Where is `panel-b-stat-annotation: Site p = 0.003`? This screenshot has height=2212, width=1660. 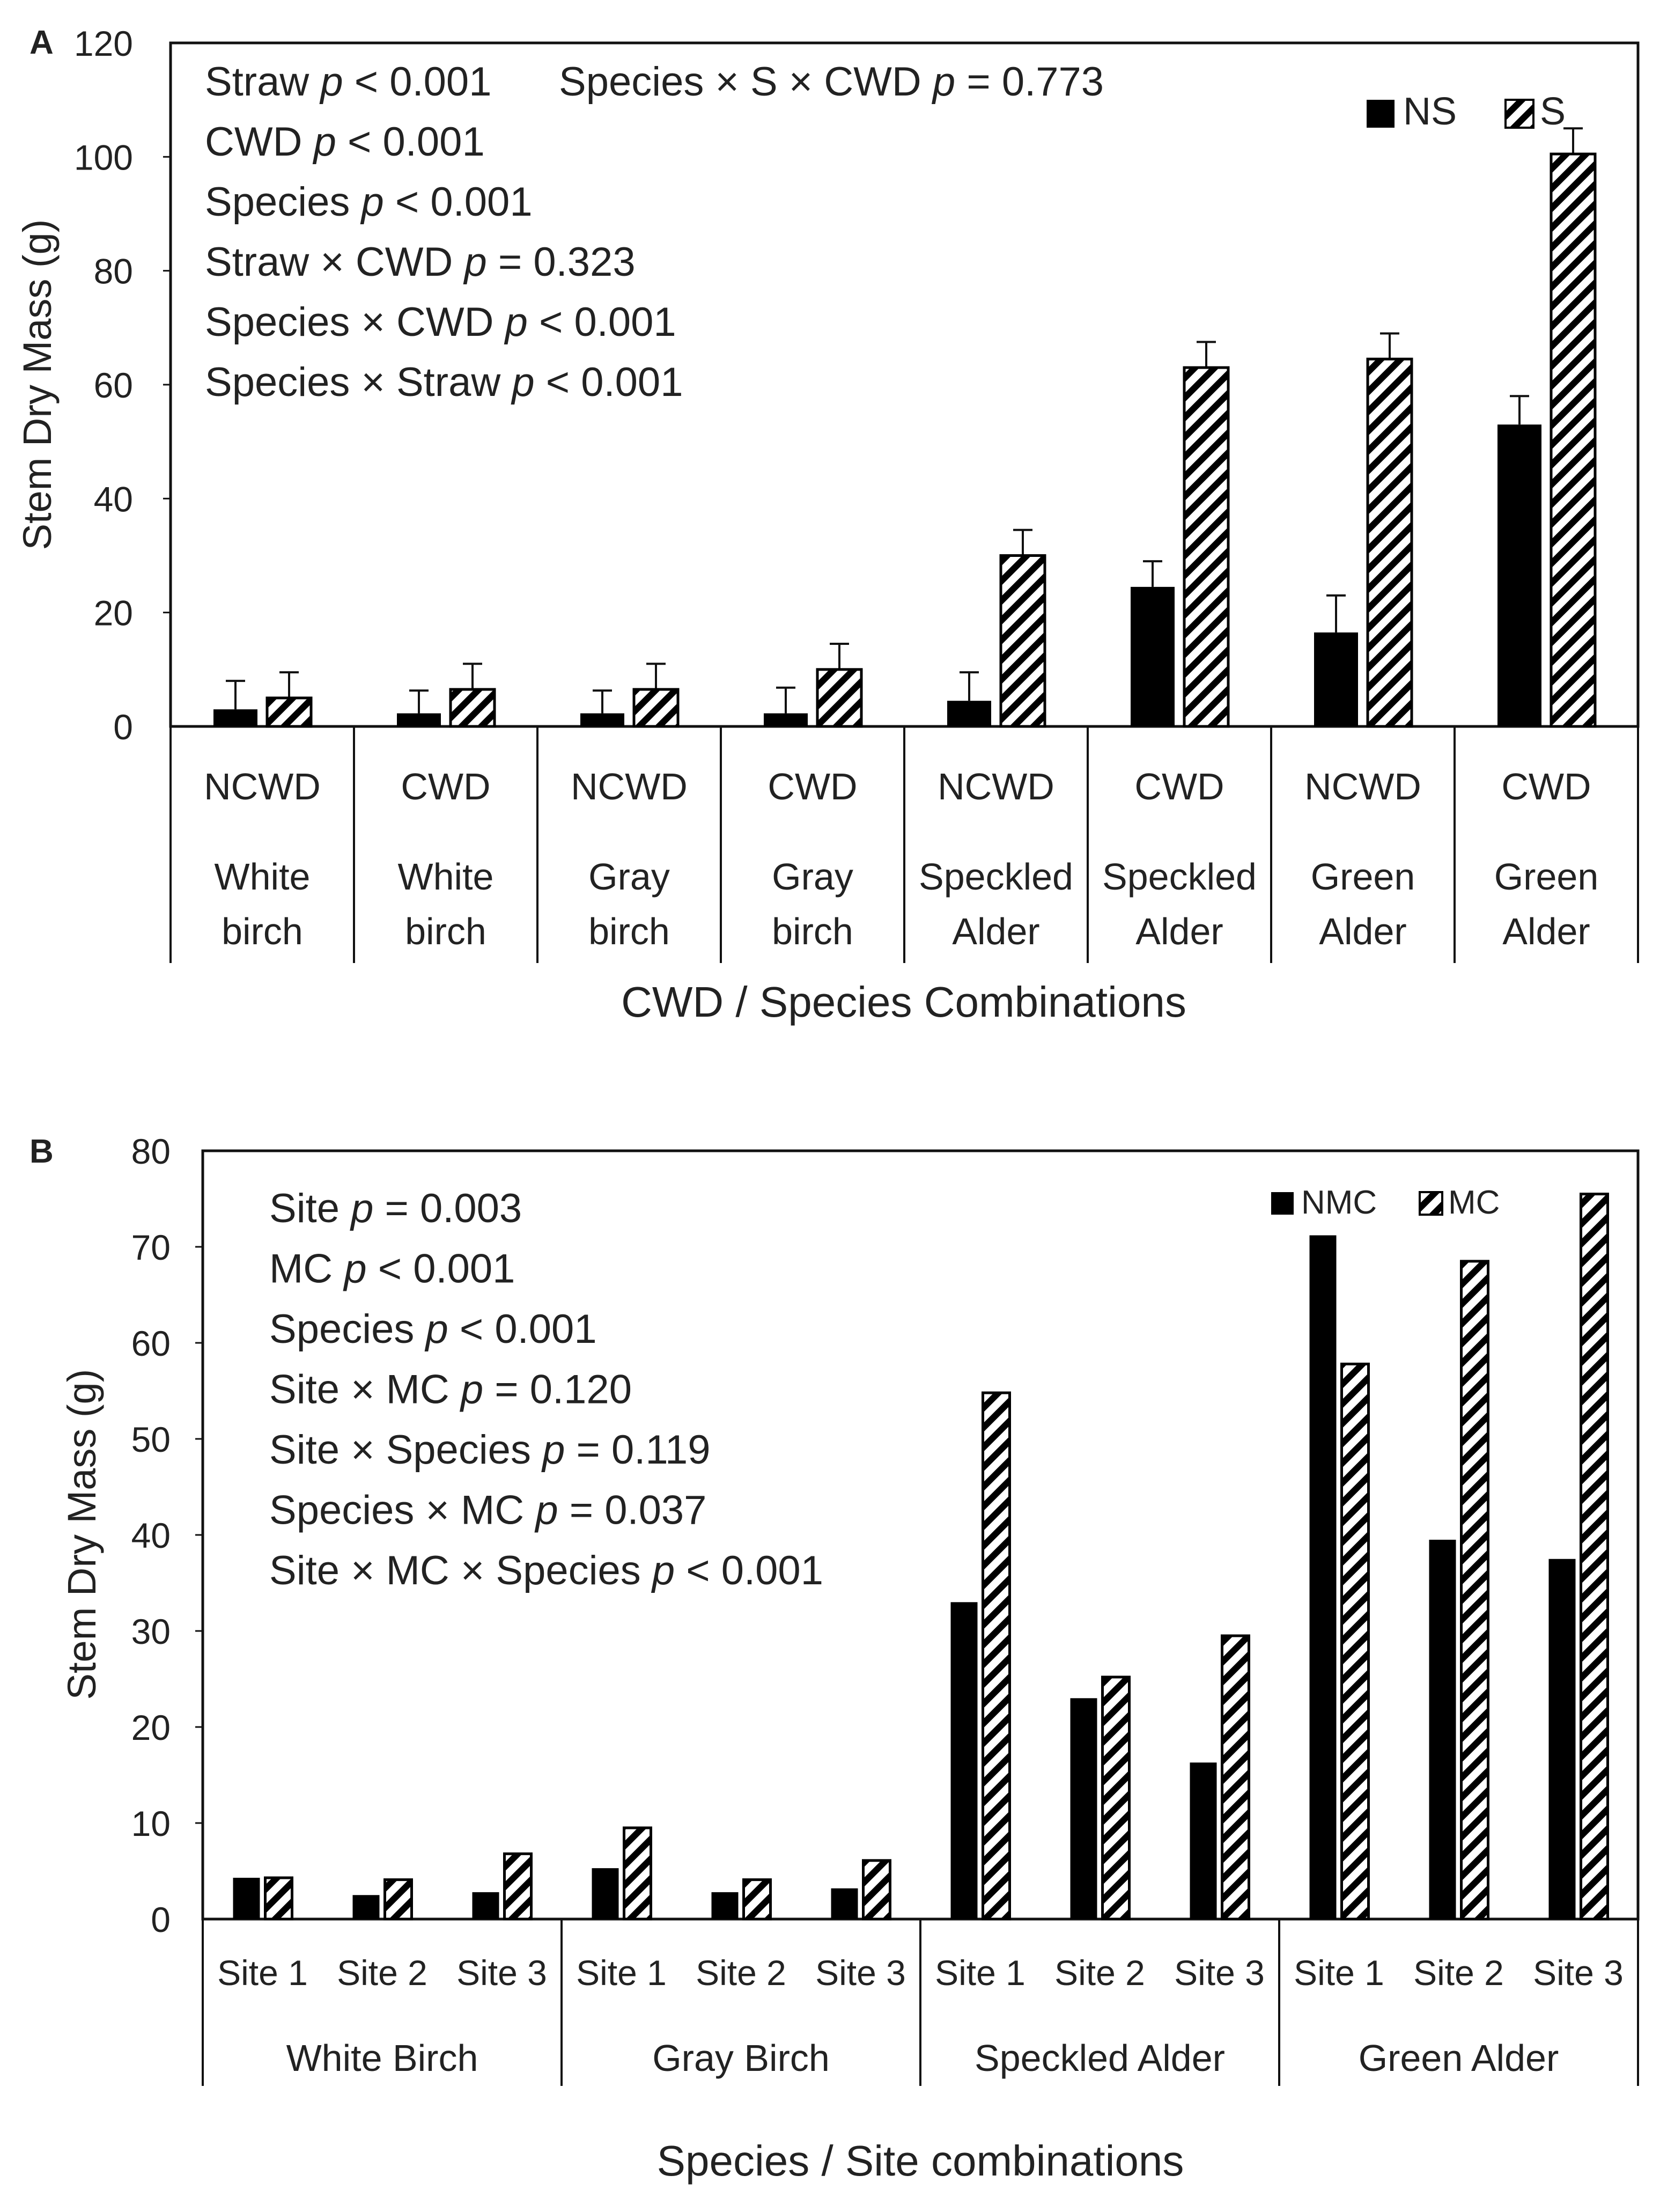 panel-b-stat-annotation: Site p = 0.003 is located at coordinates (395, 1208).